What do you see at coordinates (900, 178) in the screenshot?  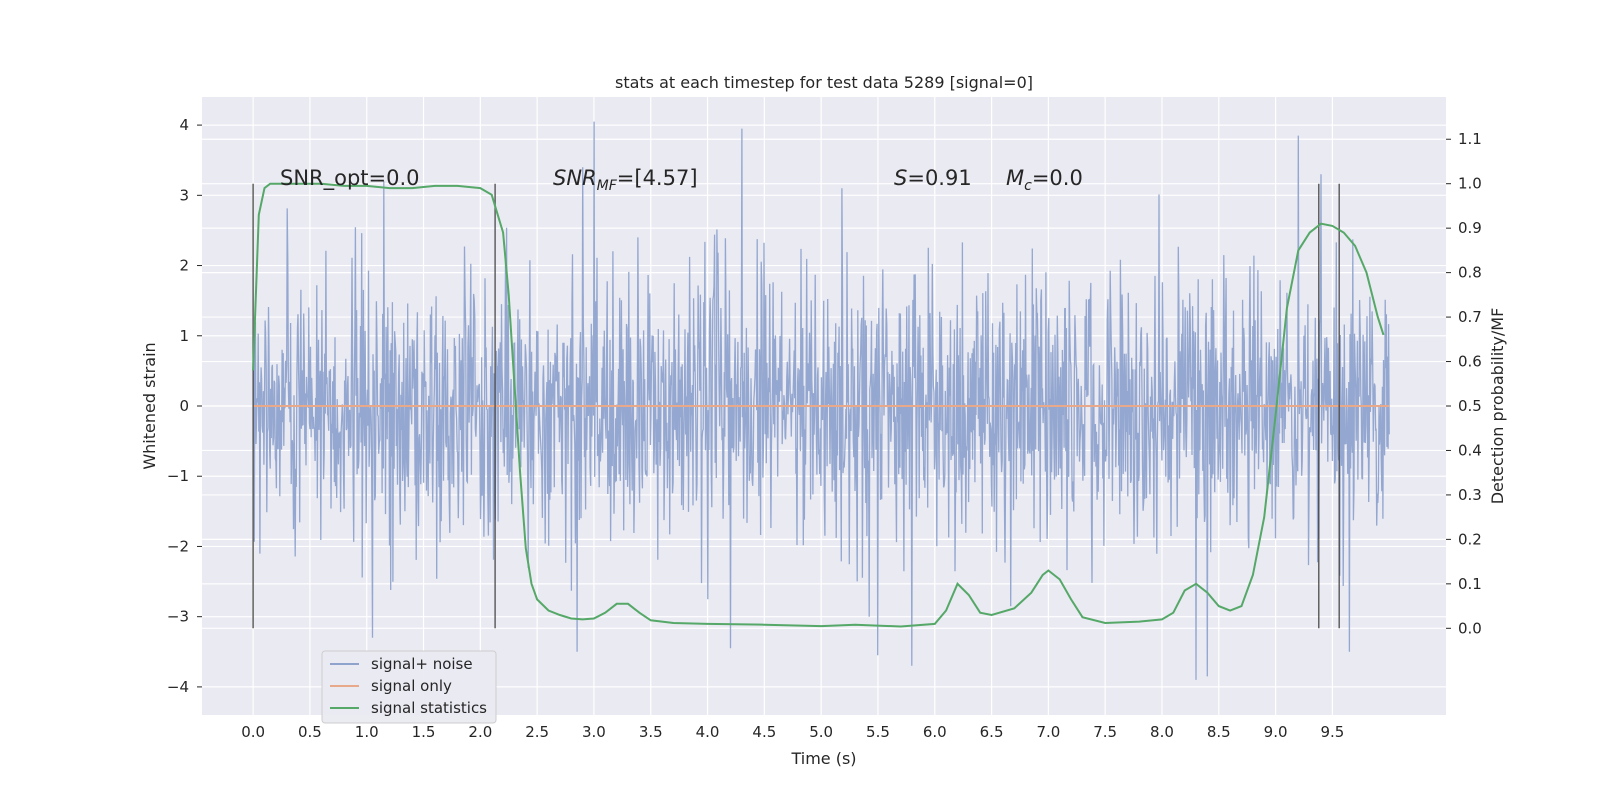 I see `annotation-s-symbol: S` at bounding box center [900, 178].